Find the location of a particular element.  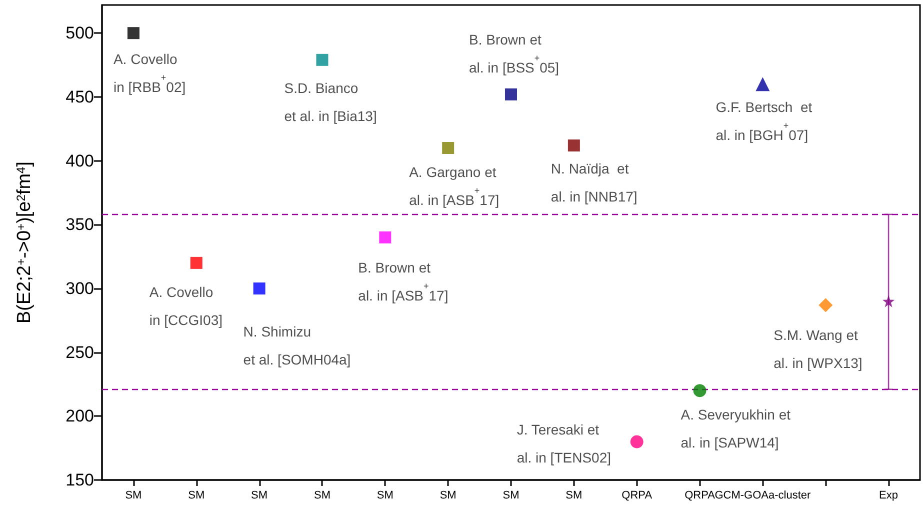

y-tick-label: 200 is located at coordinates (80, 416).